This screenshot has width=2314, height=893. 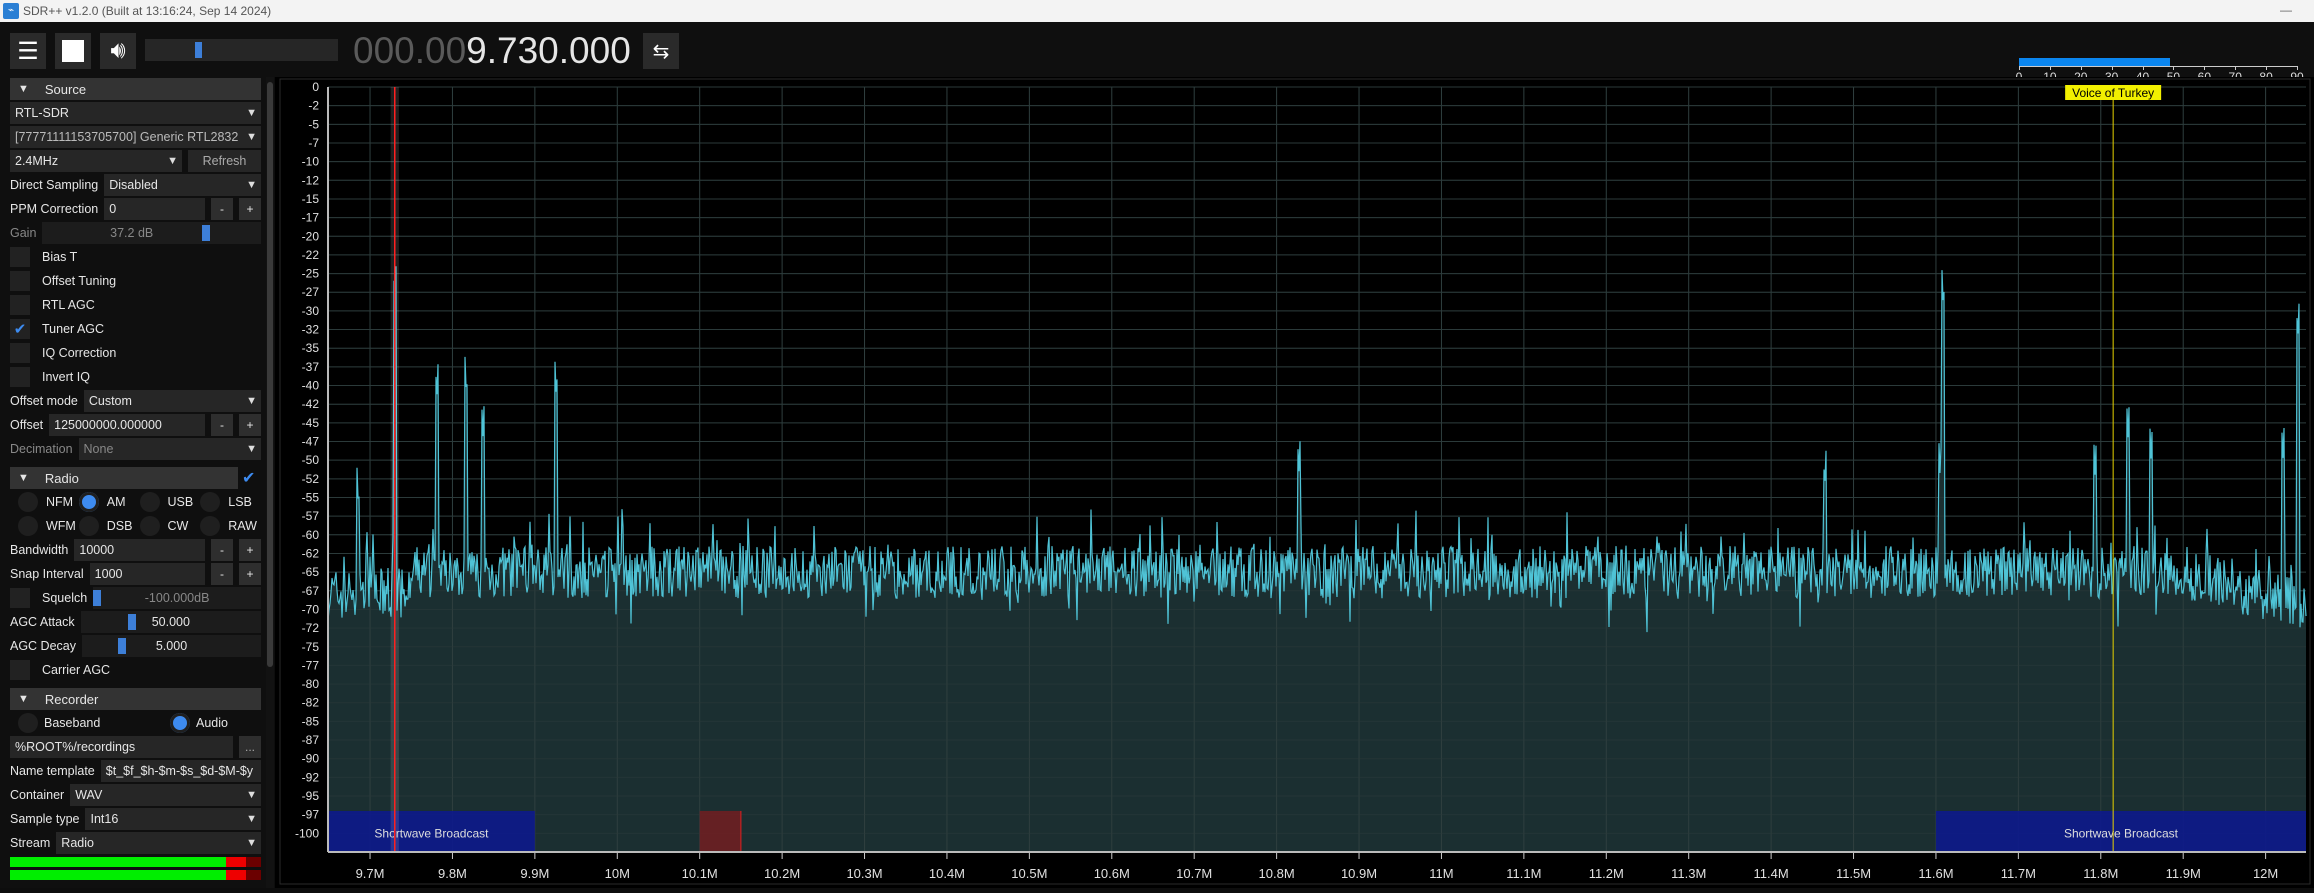 I want to click on menu-button: ☰, so click(x=28, y=51).